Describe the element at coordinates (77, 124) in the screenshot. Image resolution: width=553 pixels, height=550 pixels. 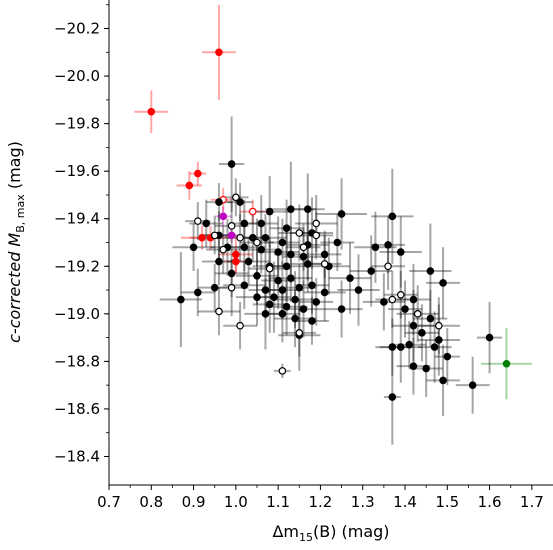
I see `y-tick-label: −19.8` at that location.